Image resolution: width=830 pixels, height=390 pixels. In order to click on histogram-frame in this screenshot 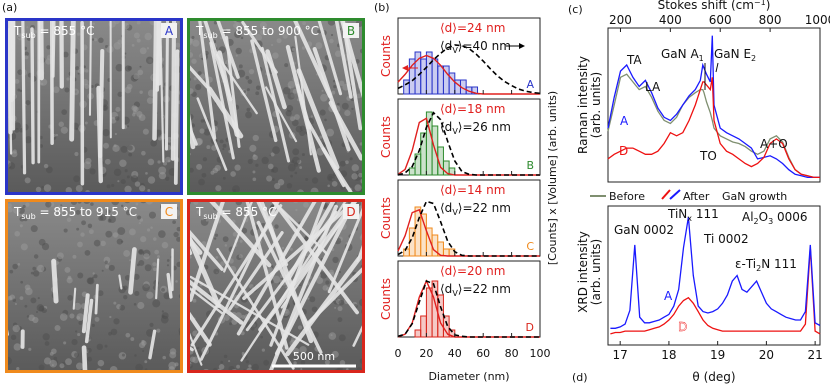, I will do `click(469, 299)`.